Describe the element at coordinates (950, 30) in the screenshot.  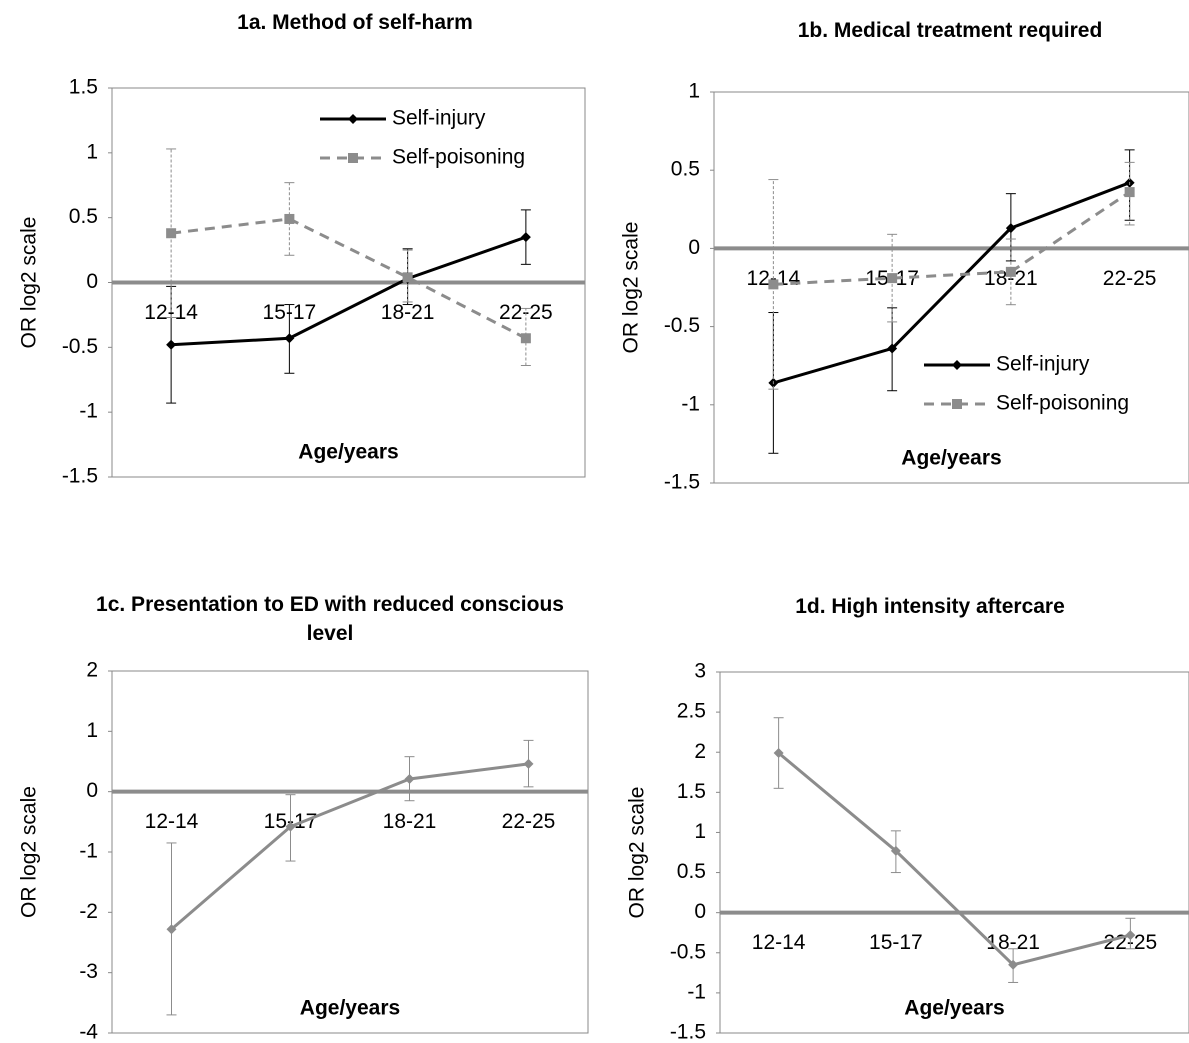
I see `chart-title: 1b. Medical treatment required` at that location.